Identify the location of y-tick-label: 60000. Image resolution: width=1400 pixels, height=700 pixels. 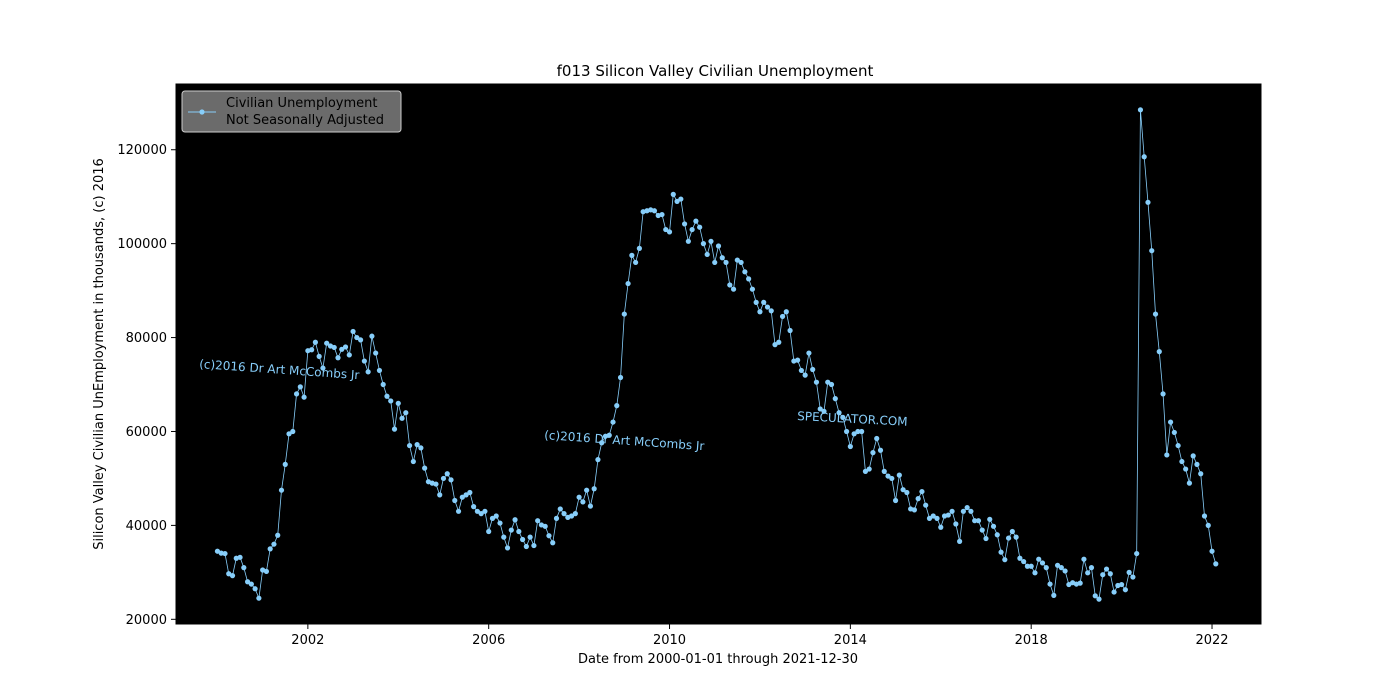
(146, 432).